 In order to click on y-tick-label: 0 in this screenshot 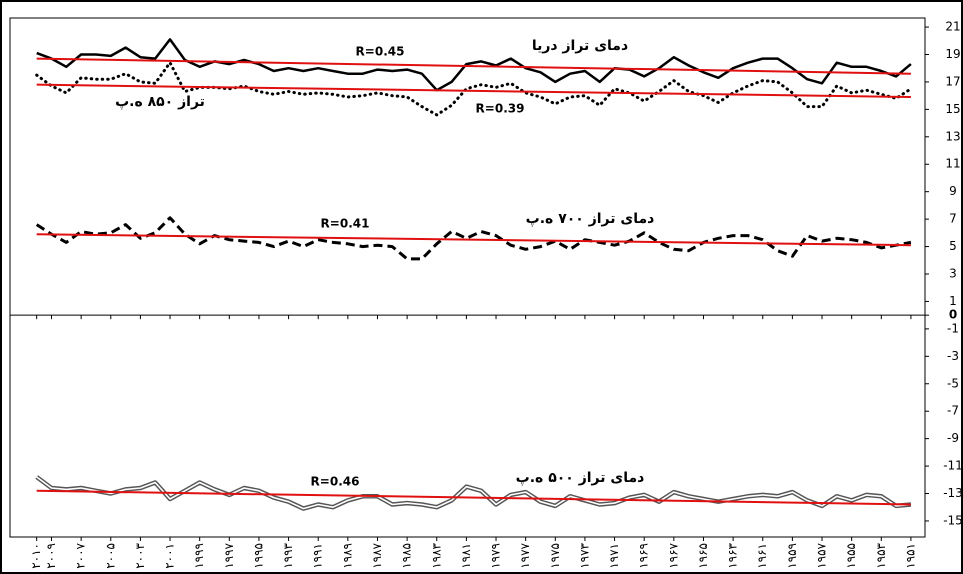, I will do `click(953, 315)`.